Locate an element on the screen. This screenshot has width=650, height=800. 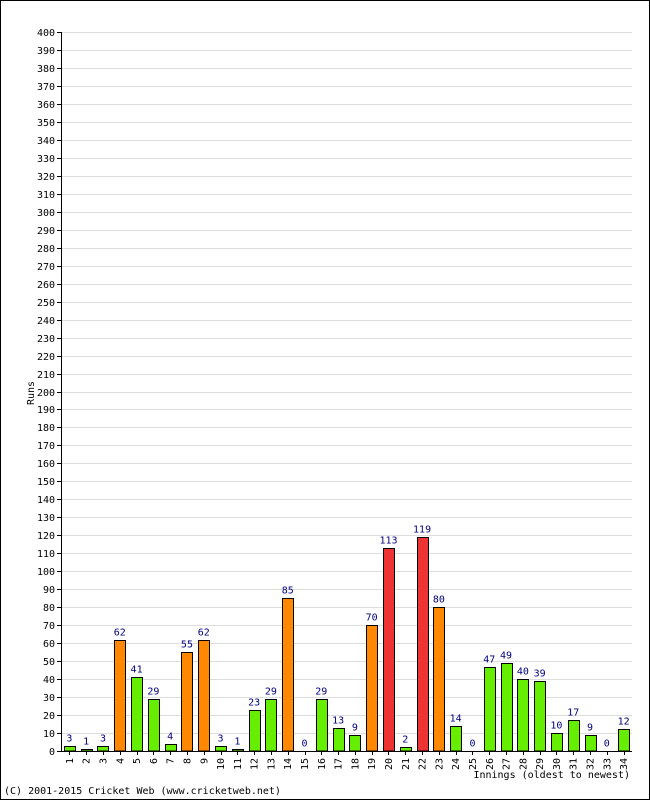
y-tick-label: 50 is located at coordinates (49, 662).